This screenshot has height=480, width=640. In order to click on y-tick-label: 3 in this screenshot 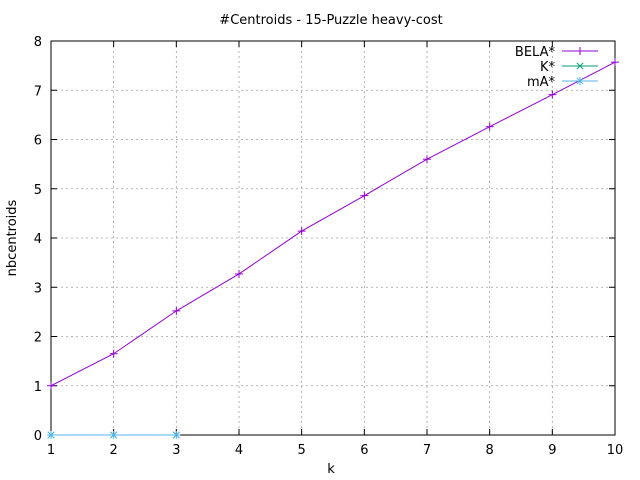, I will do `click(38, 288)`.